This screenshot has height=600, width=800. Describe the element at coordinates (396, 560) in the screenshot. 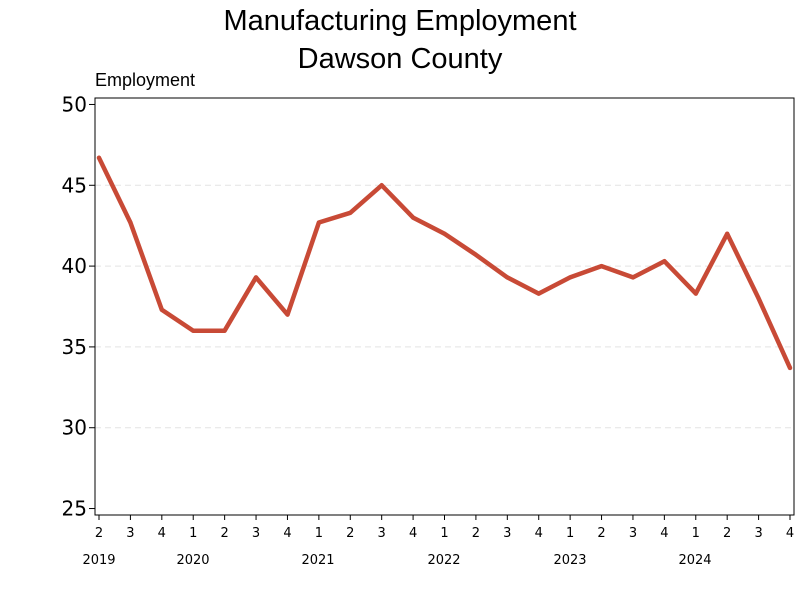

I see `x-axis-year-labels: 2019 2020 2021 2022 2023 2024` at that location.